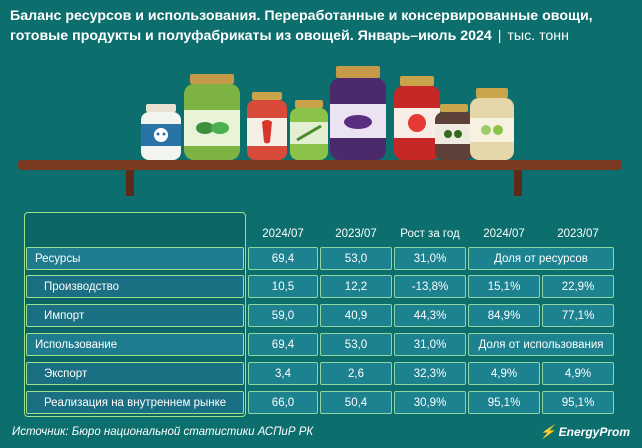 Image resolution: width=642 pixels, height=448 pixels. What do you see at coordinates (538, 36) in the screenshot?
I see `title-unit: тыс. тонн` at bounding box center [538, 36].